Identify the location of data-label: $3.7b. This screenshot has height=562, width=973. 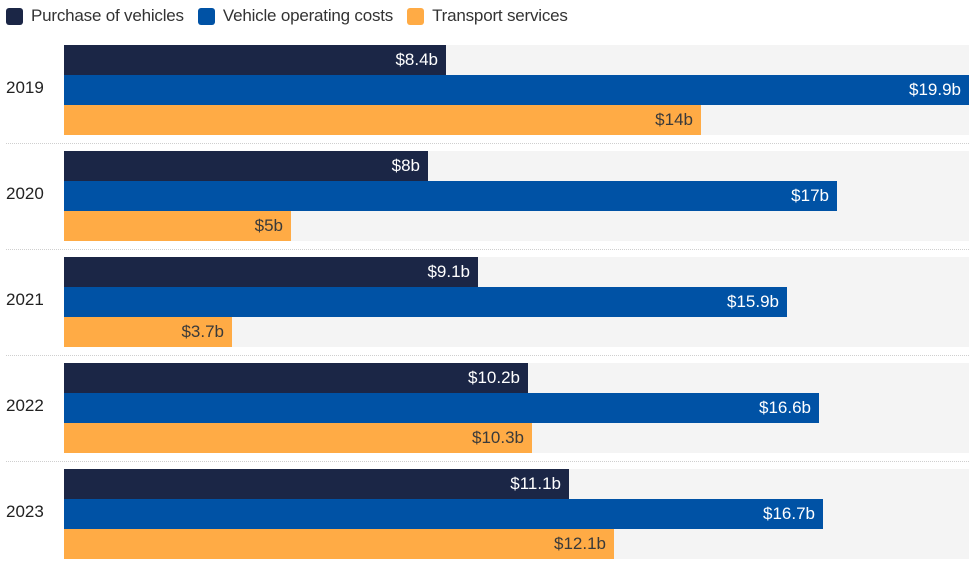
(202, 331).